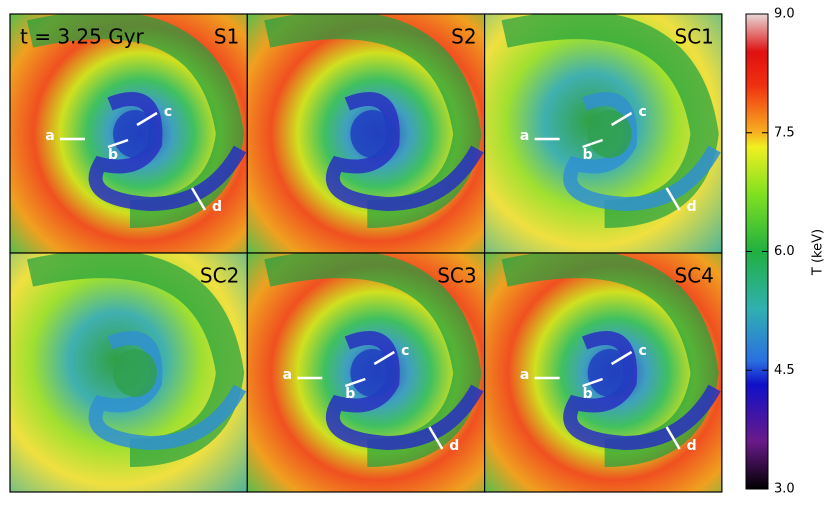 This screenshot has height=507, width=830. I want to click on panel: SC4 a b c d, so click(603, 372).